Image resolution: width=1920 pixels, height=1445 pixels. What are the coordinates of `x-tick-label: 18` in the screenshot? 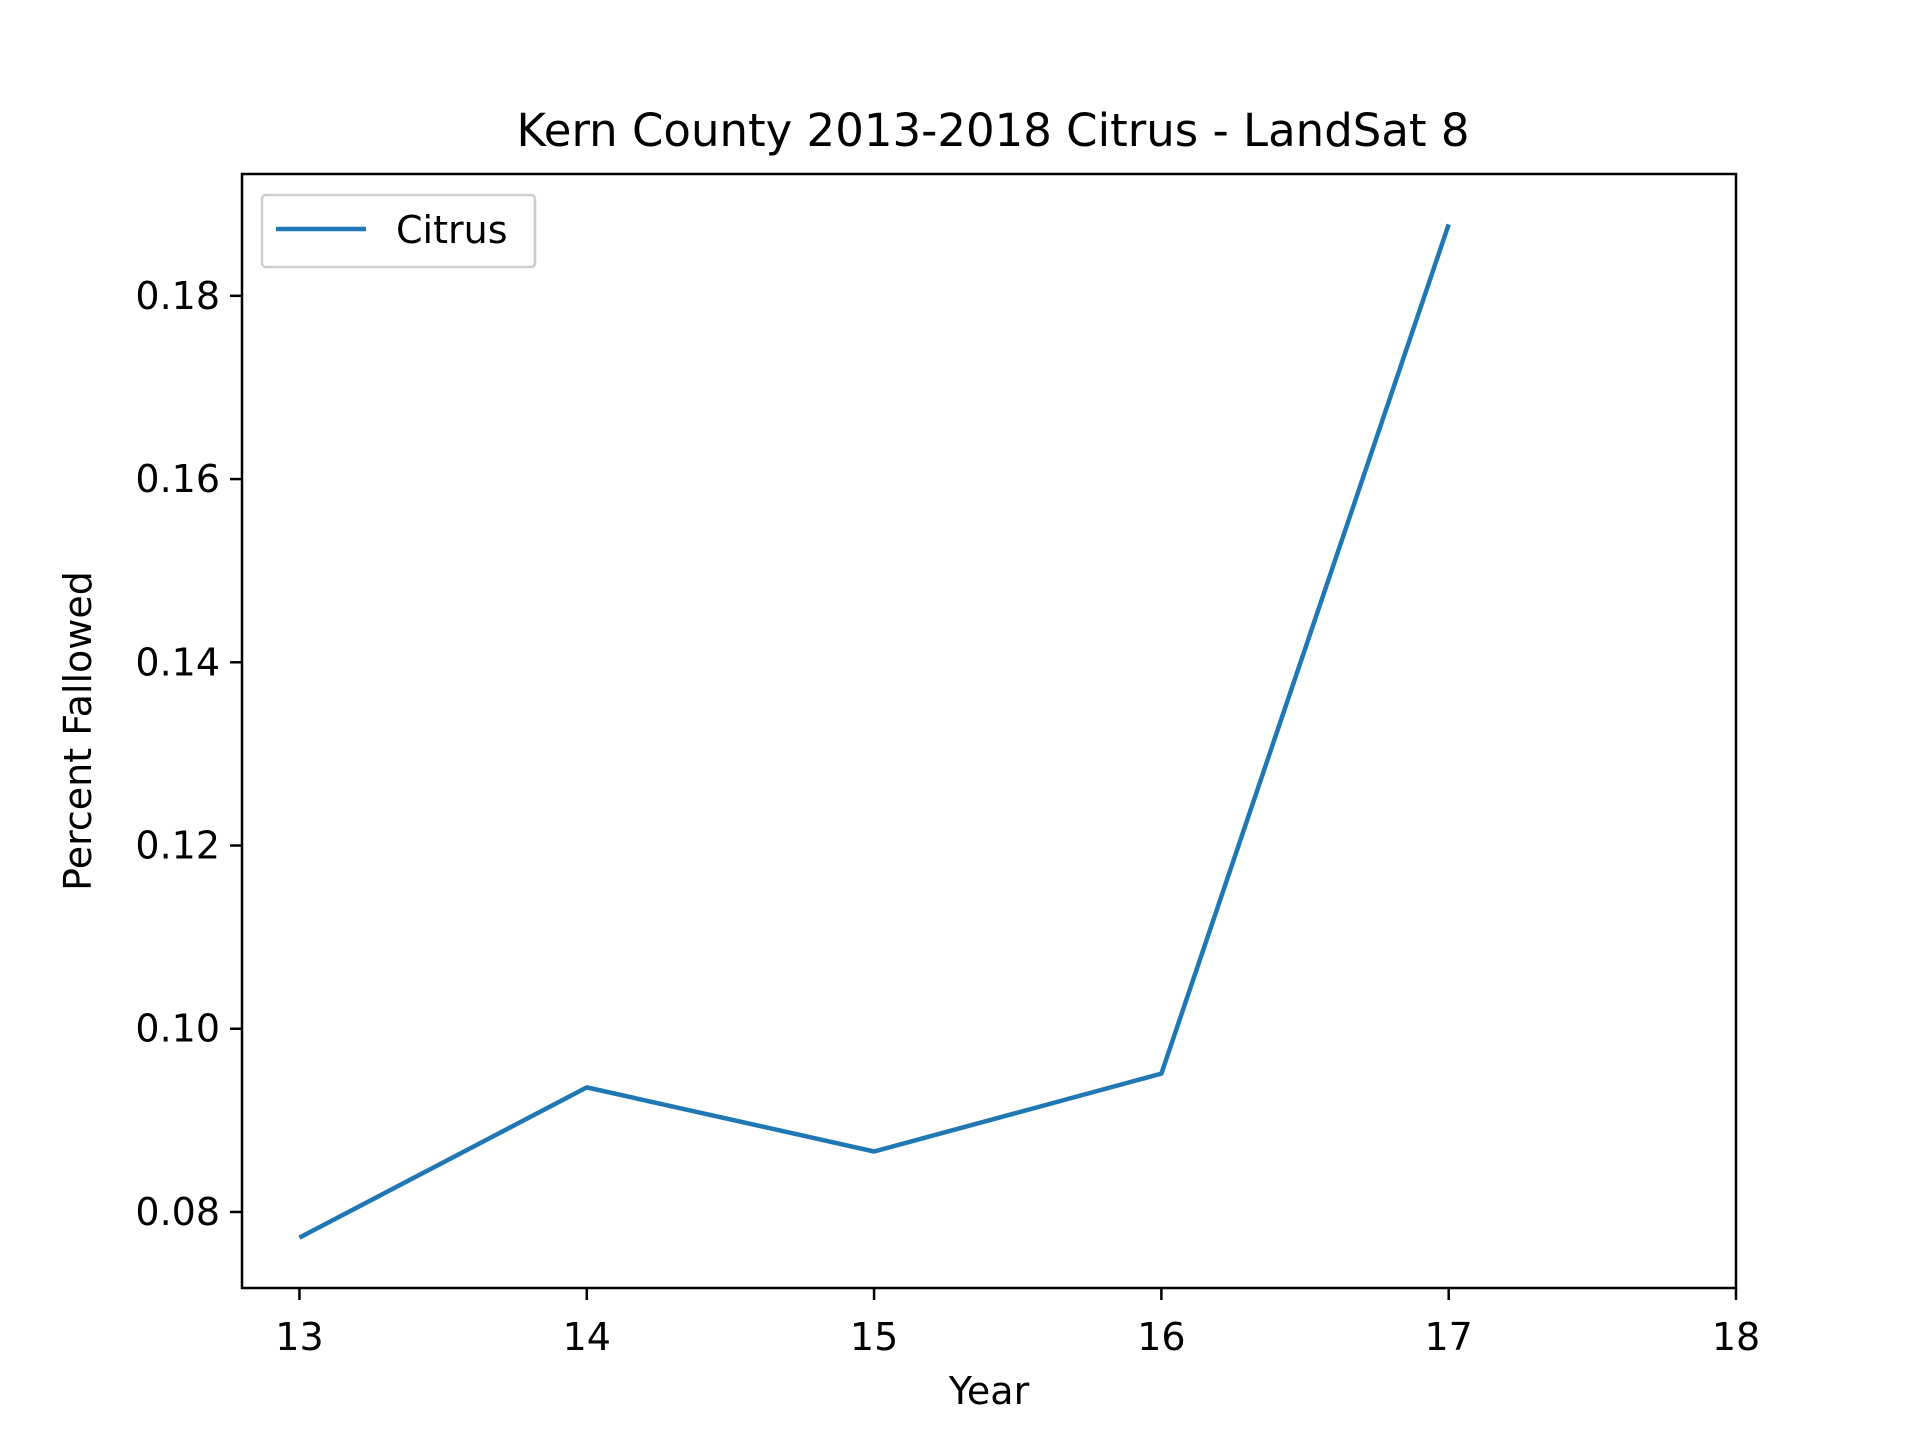 It's located at (1736, 1337).